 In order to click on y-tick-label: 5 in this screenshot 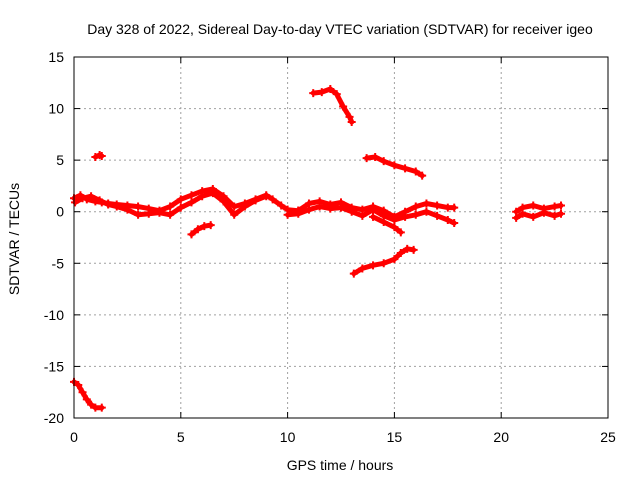, I will do `click(60, 160)`.